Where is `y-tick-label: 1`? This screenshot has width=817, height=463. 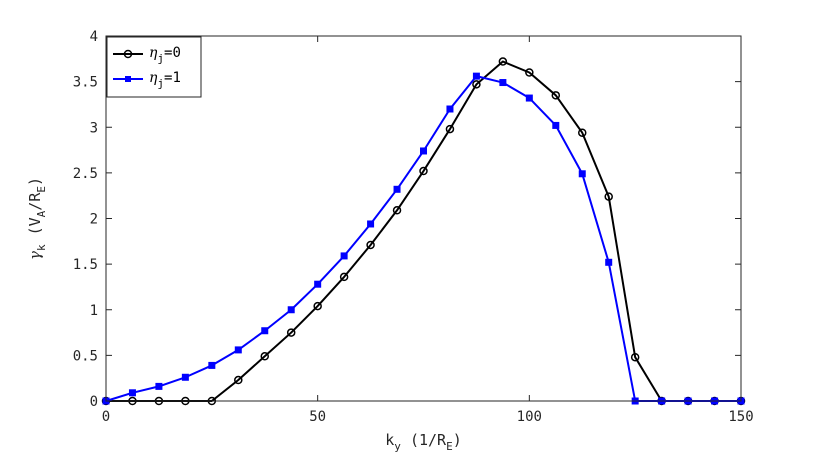
y-tick-label: 1 is located at coordinates (94, 311).